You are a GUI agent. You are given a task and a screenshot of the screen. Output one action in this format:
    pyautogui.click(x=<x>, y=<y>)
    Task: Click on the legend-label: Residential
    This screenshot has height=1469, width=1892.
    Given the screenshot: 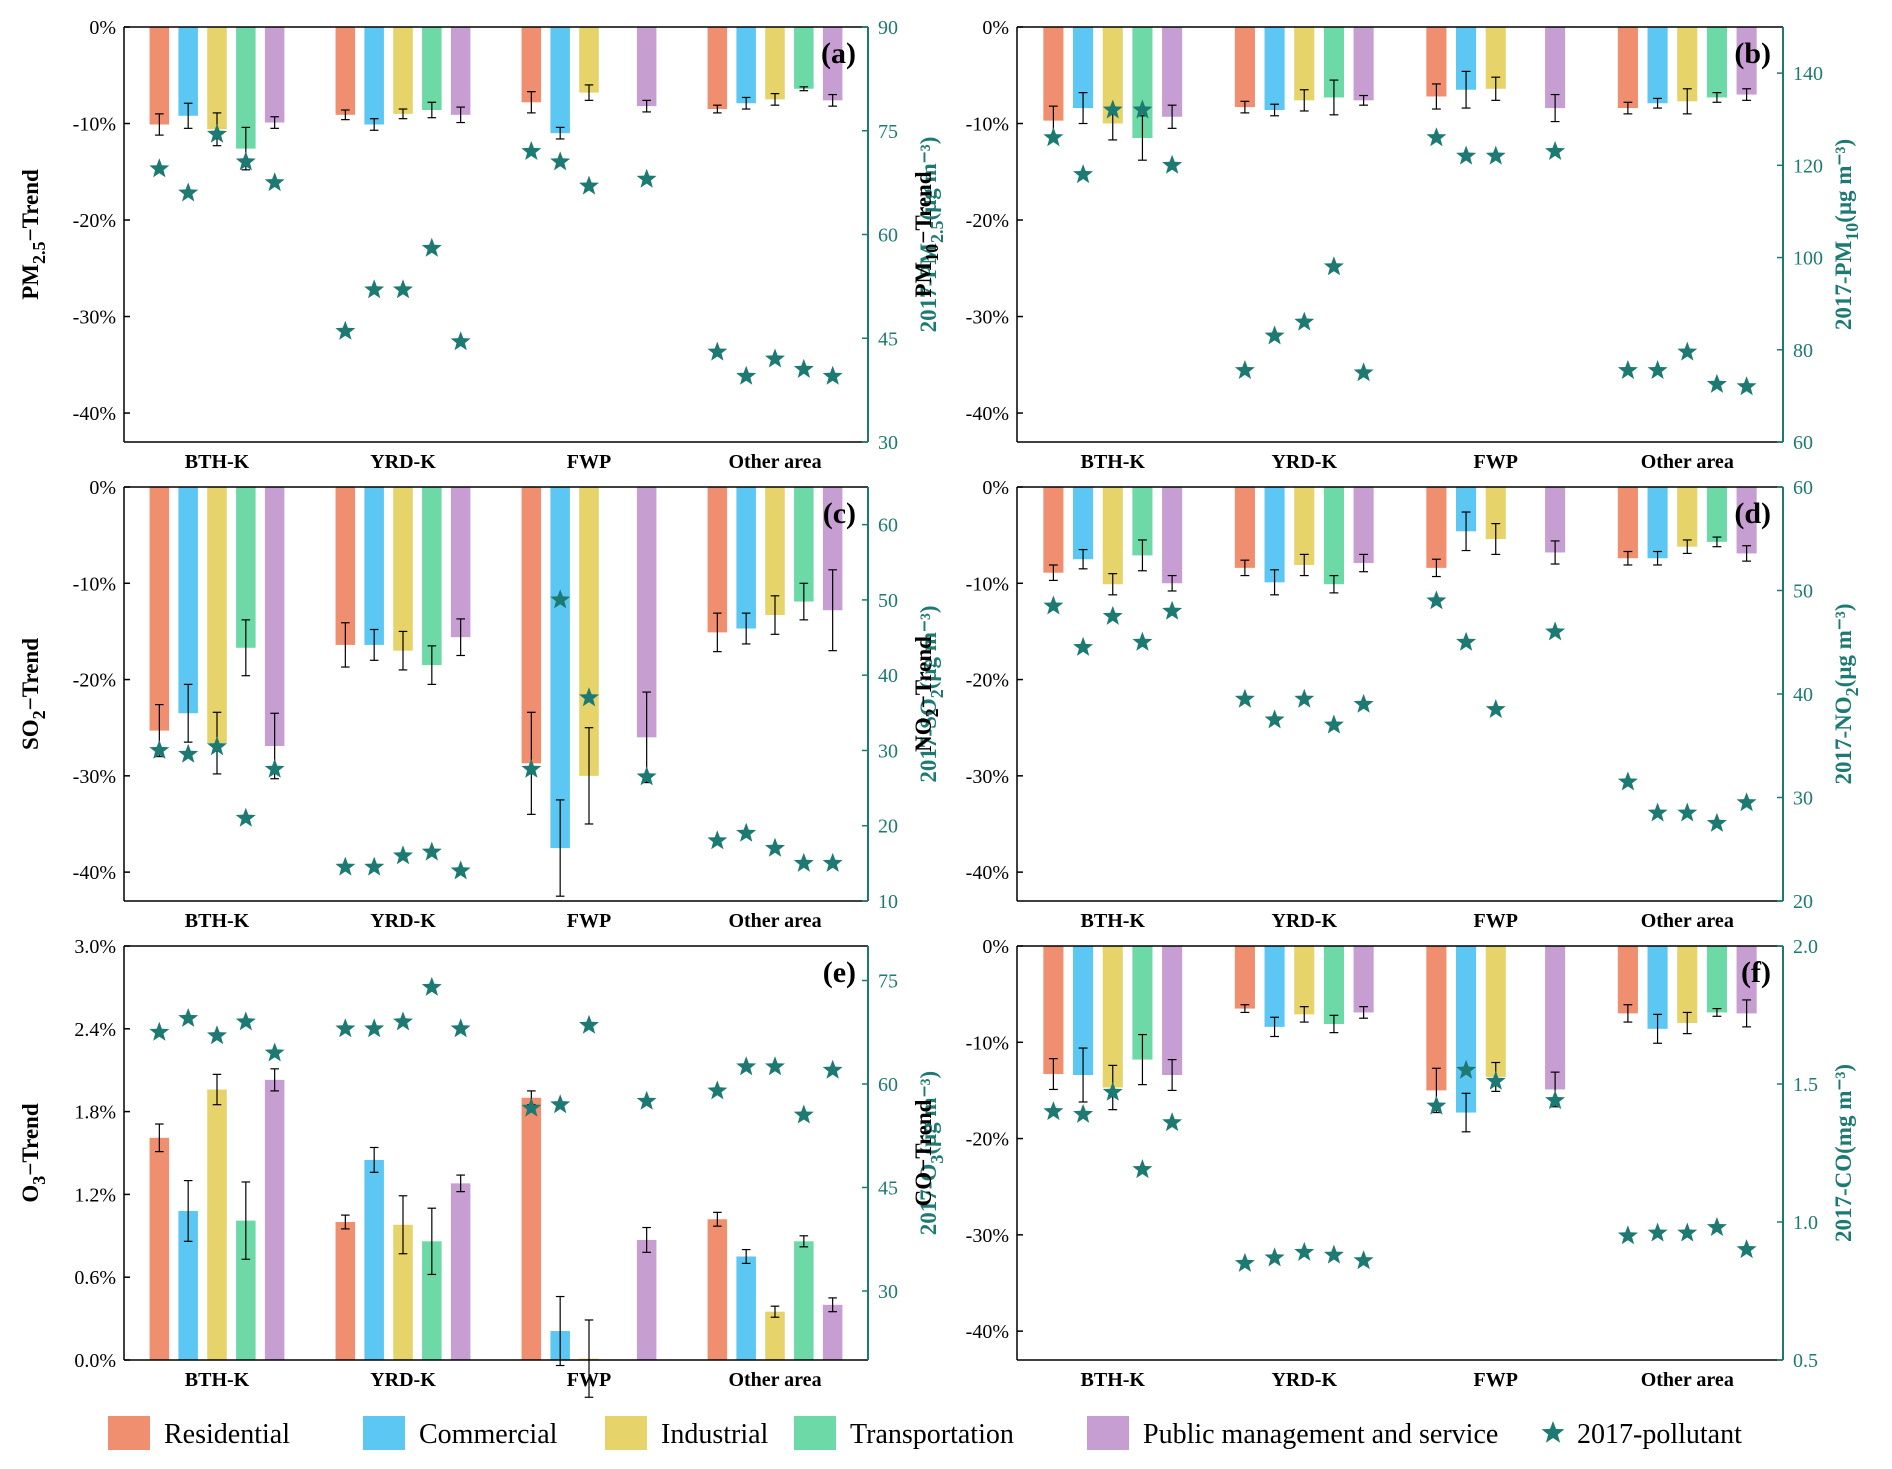 What is the action you would take?
    pyautogui.click(x=227, y=1434)
    